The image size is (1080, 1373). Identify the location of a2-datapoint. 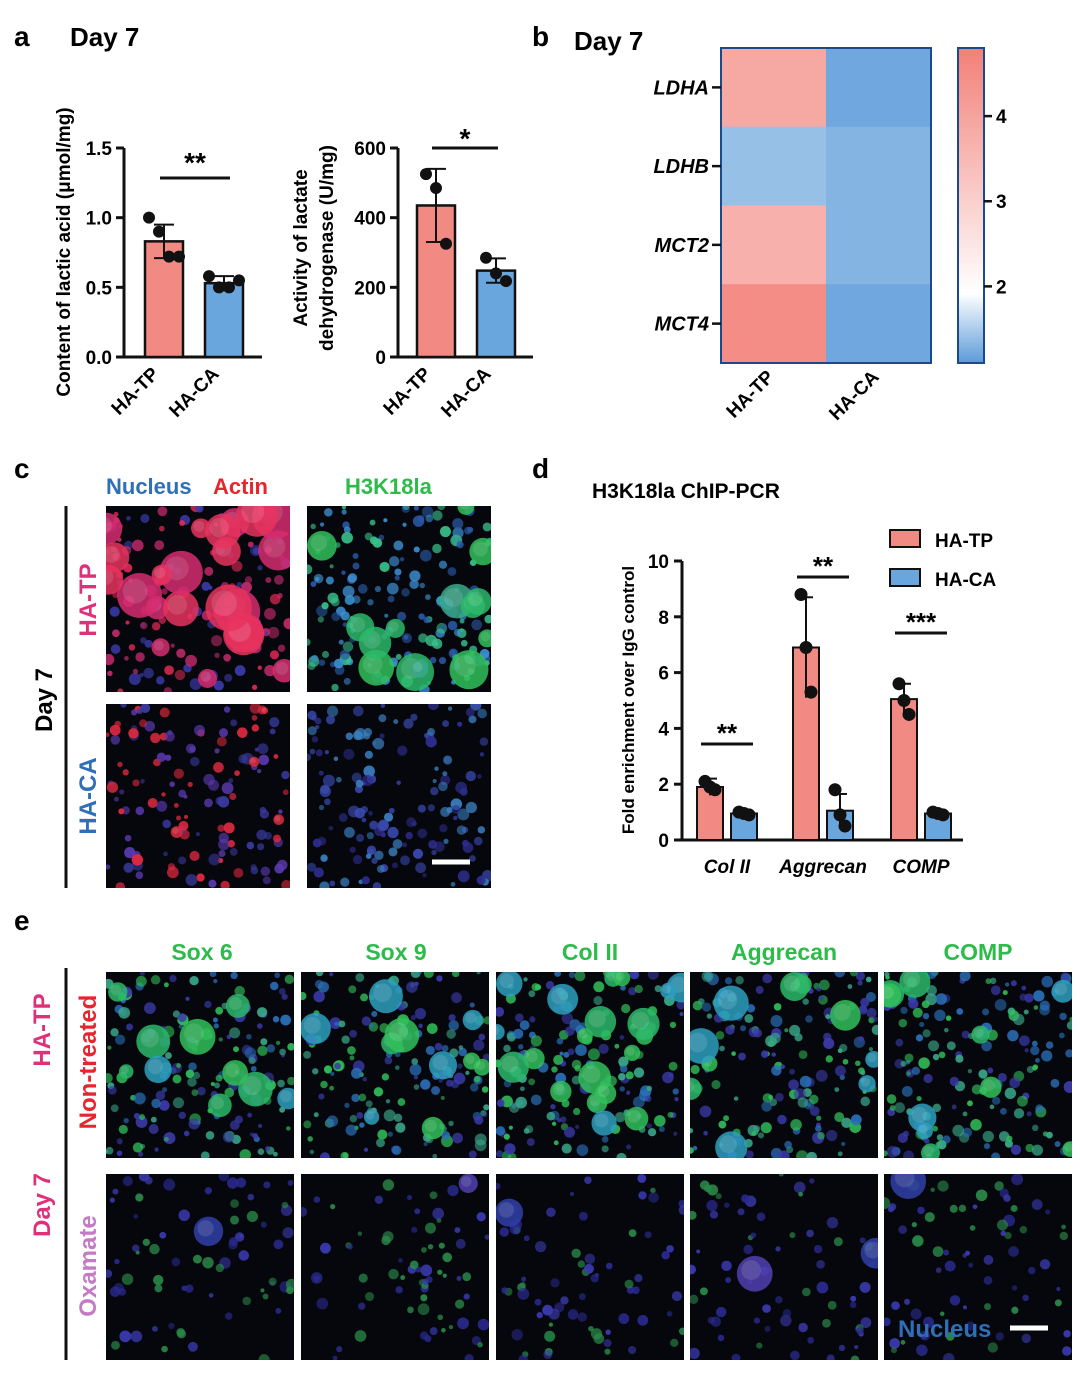
(426, 174).